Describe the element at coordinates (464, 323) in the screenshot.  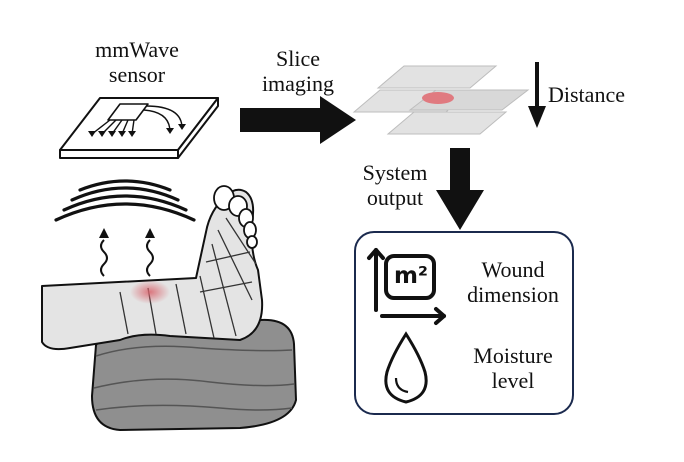
I see `system-output-panel` at that location.